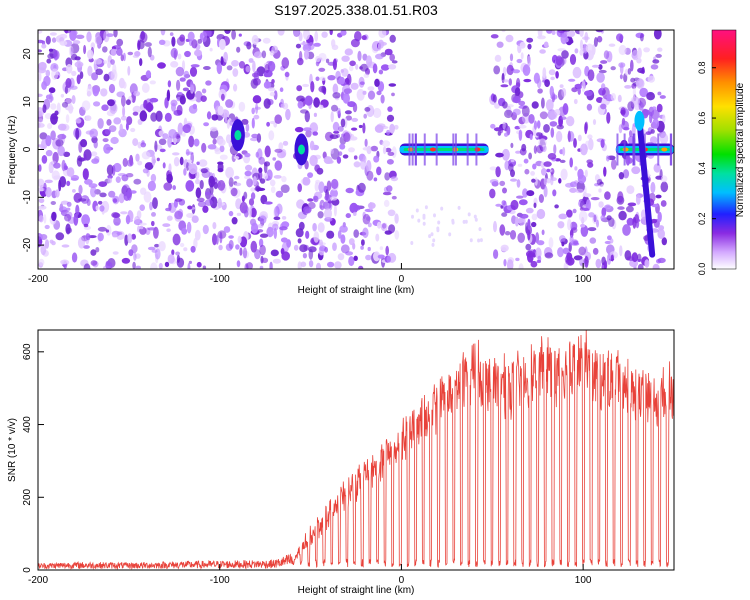 This screenshot has height=600, width=750. What do you see at coordinates (27, 244) in the screenshot?
I see `spectrogram-y-tick-label-4: -20` at bounding box center [27, 244].